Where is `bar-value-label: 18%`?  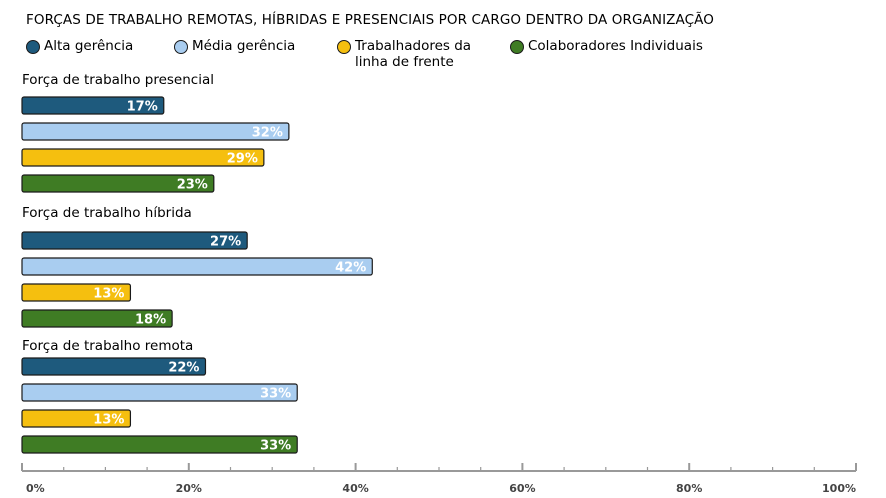 bar-value-label: 18% is located at coordinates (150, 320).